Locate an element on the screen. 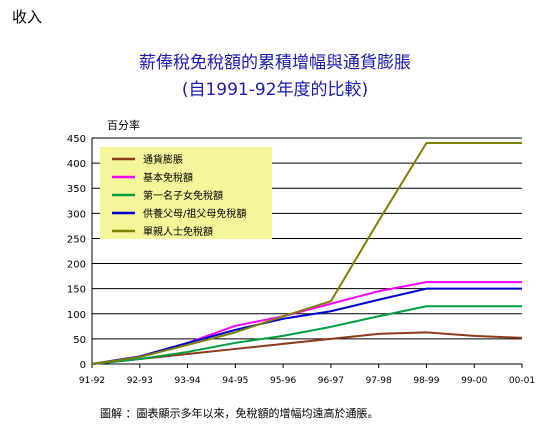 This screenshot has width=550, height=433. x-tick-label: 98-99 is located at coordinates (426, 381).